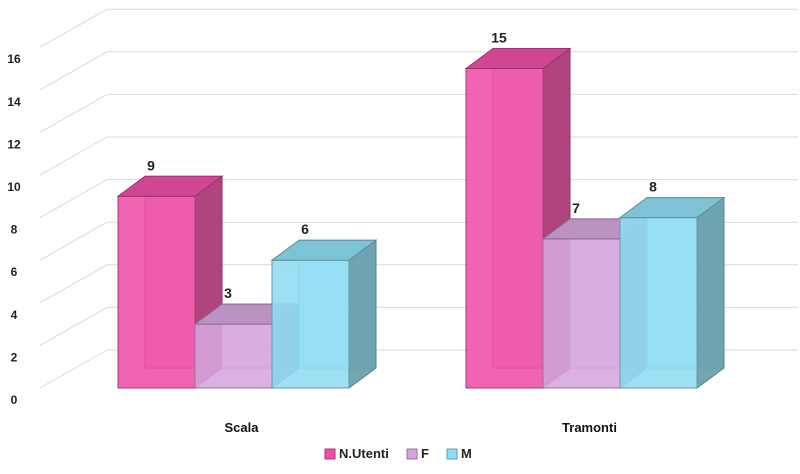 Image resolution: width=800 pixels, height=474 pixels. I want to click on data-label: 15, so click(499, 38).